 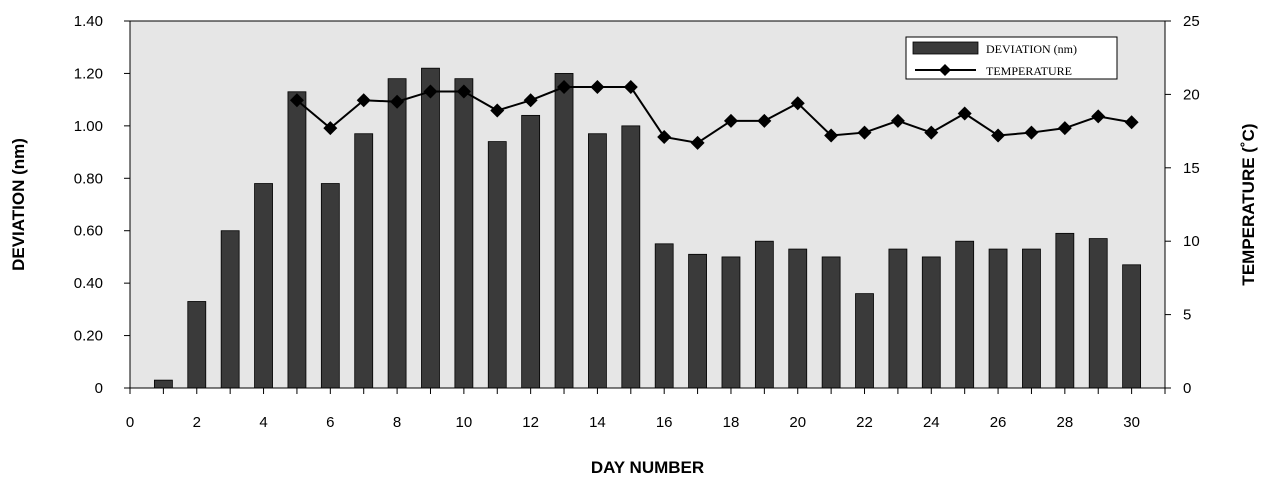 I want to click on y2-tick-label: 15, so click(x=1191, y=168).